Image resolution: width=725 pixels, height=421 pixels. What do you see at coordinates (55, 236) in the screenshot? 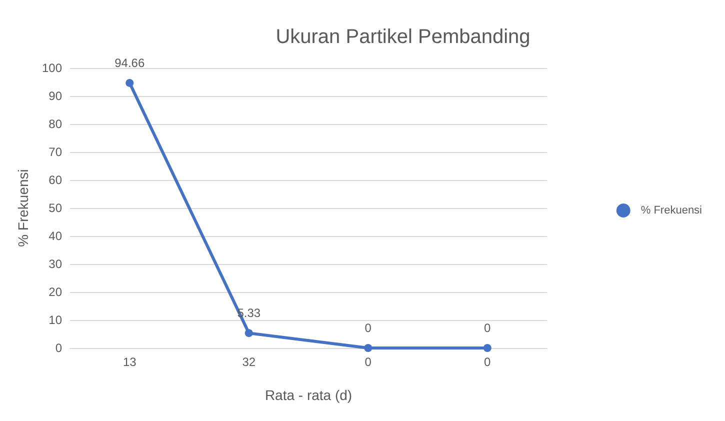
I see `y-tick-label: 40` at bounding box center [55, 236].